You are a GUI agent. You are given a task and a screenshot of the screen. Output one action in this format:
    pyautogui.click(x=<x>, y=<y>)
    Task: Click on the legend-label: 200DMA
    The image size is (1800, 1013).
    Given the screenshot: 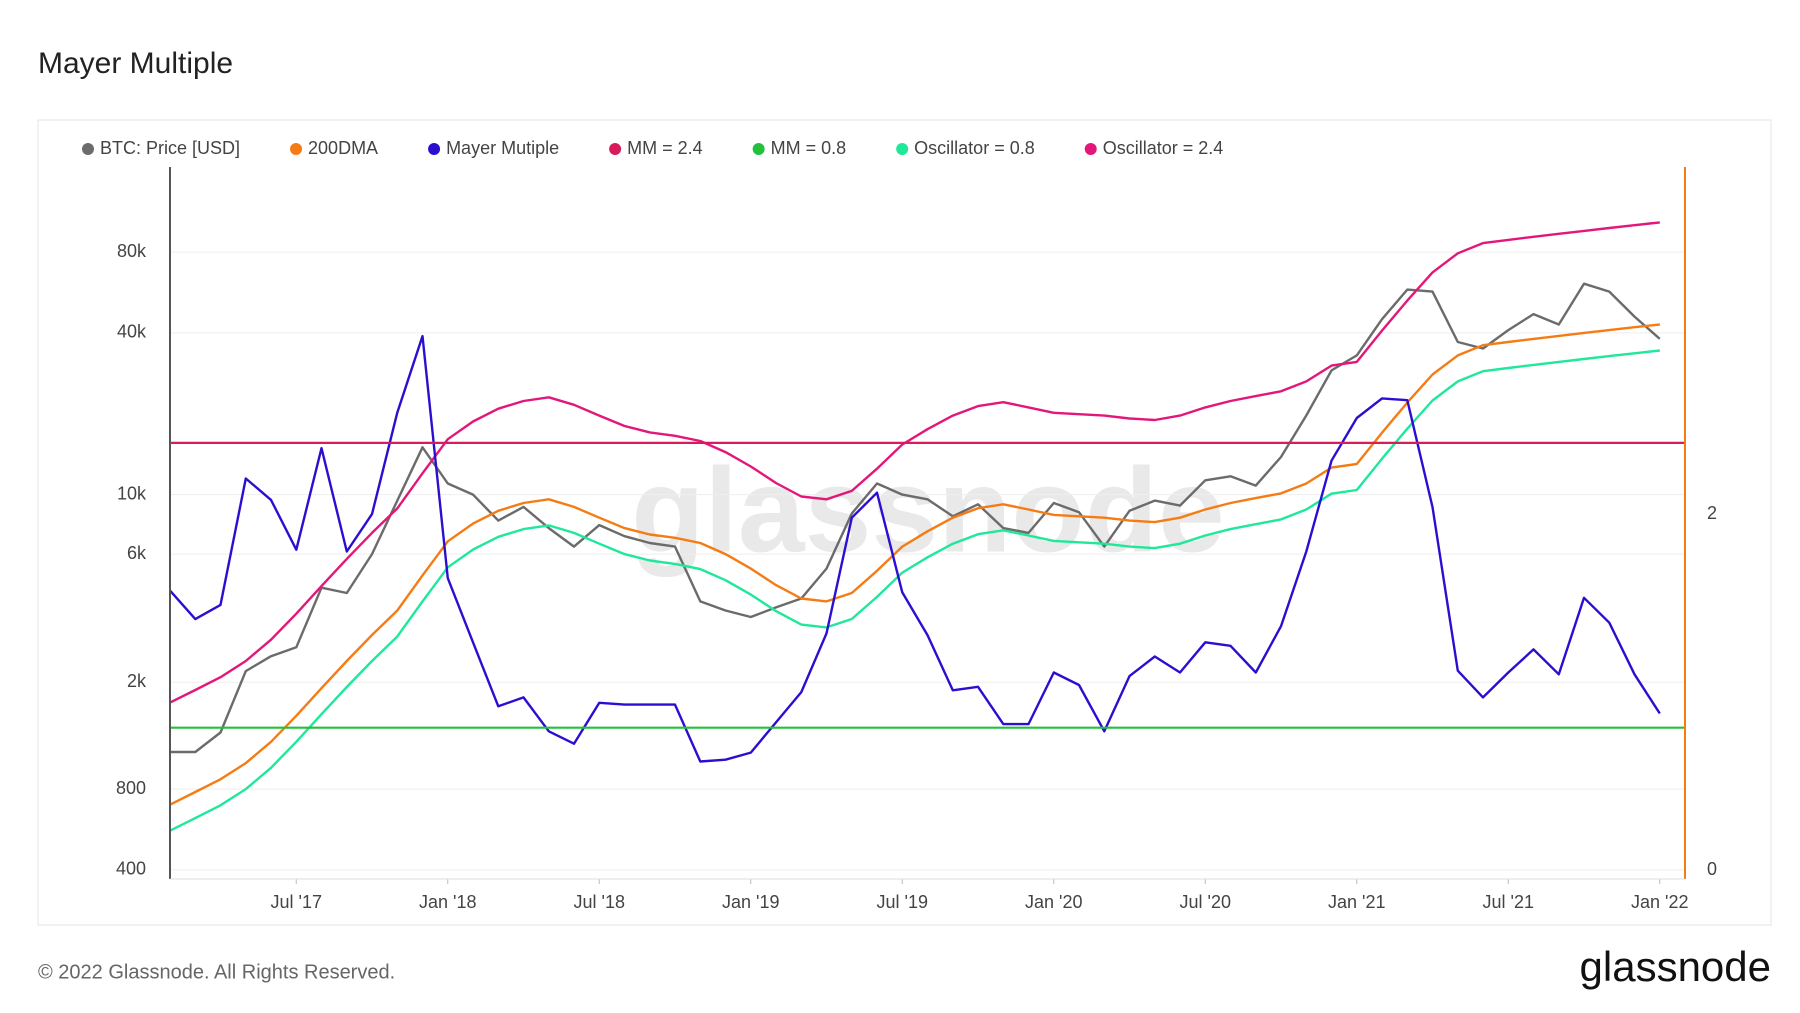 What is the action you would take?
    pyautogui.click(x=343, y=148)
    